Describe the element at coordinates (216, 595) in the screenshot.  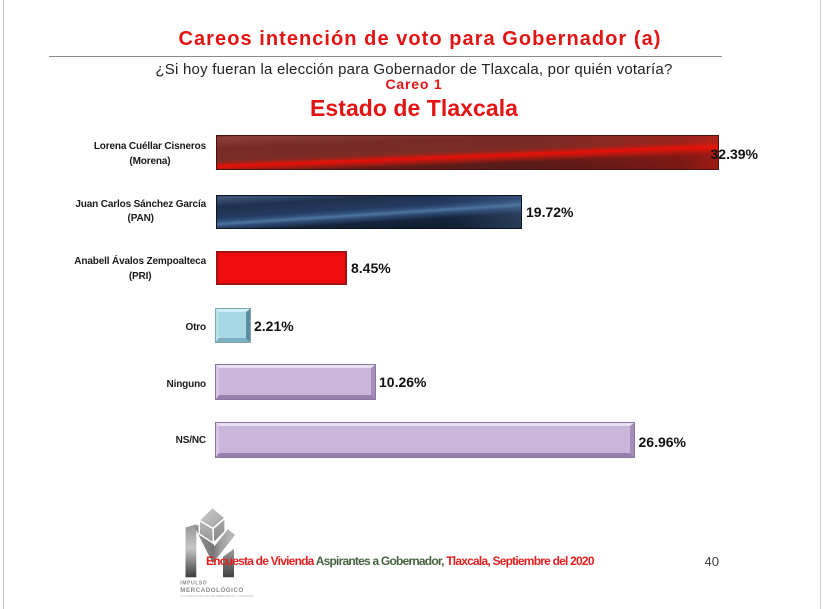
I see `svg-text:A INVESTIGACIÓN DE MERCADOS Y: A INVESTIGACIÓN DE MERCADOS Y OPINIÓN` at that location.